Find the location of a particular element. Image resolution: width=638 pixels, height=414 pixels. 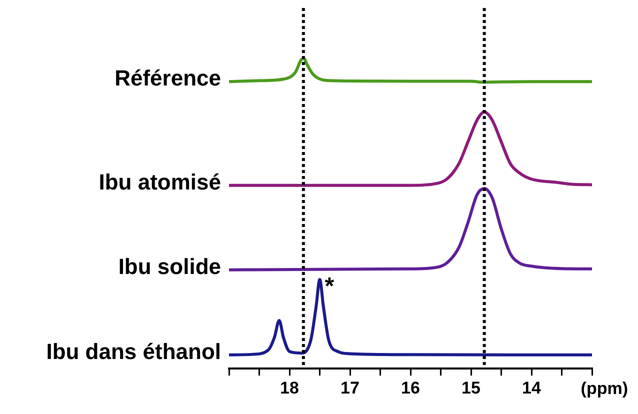

x-tick-label: 16 is located at coordinates (410, 388).